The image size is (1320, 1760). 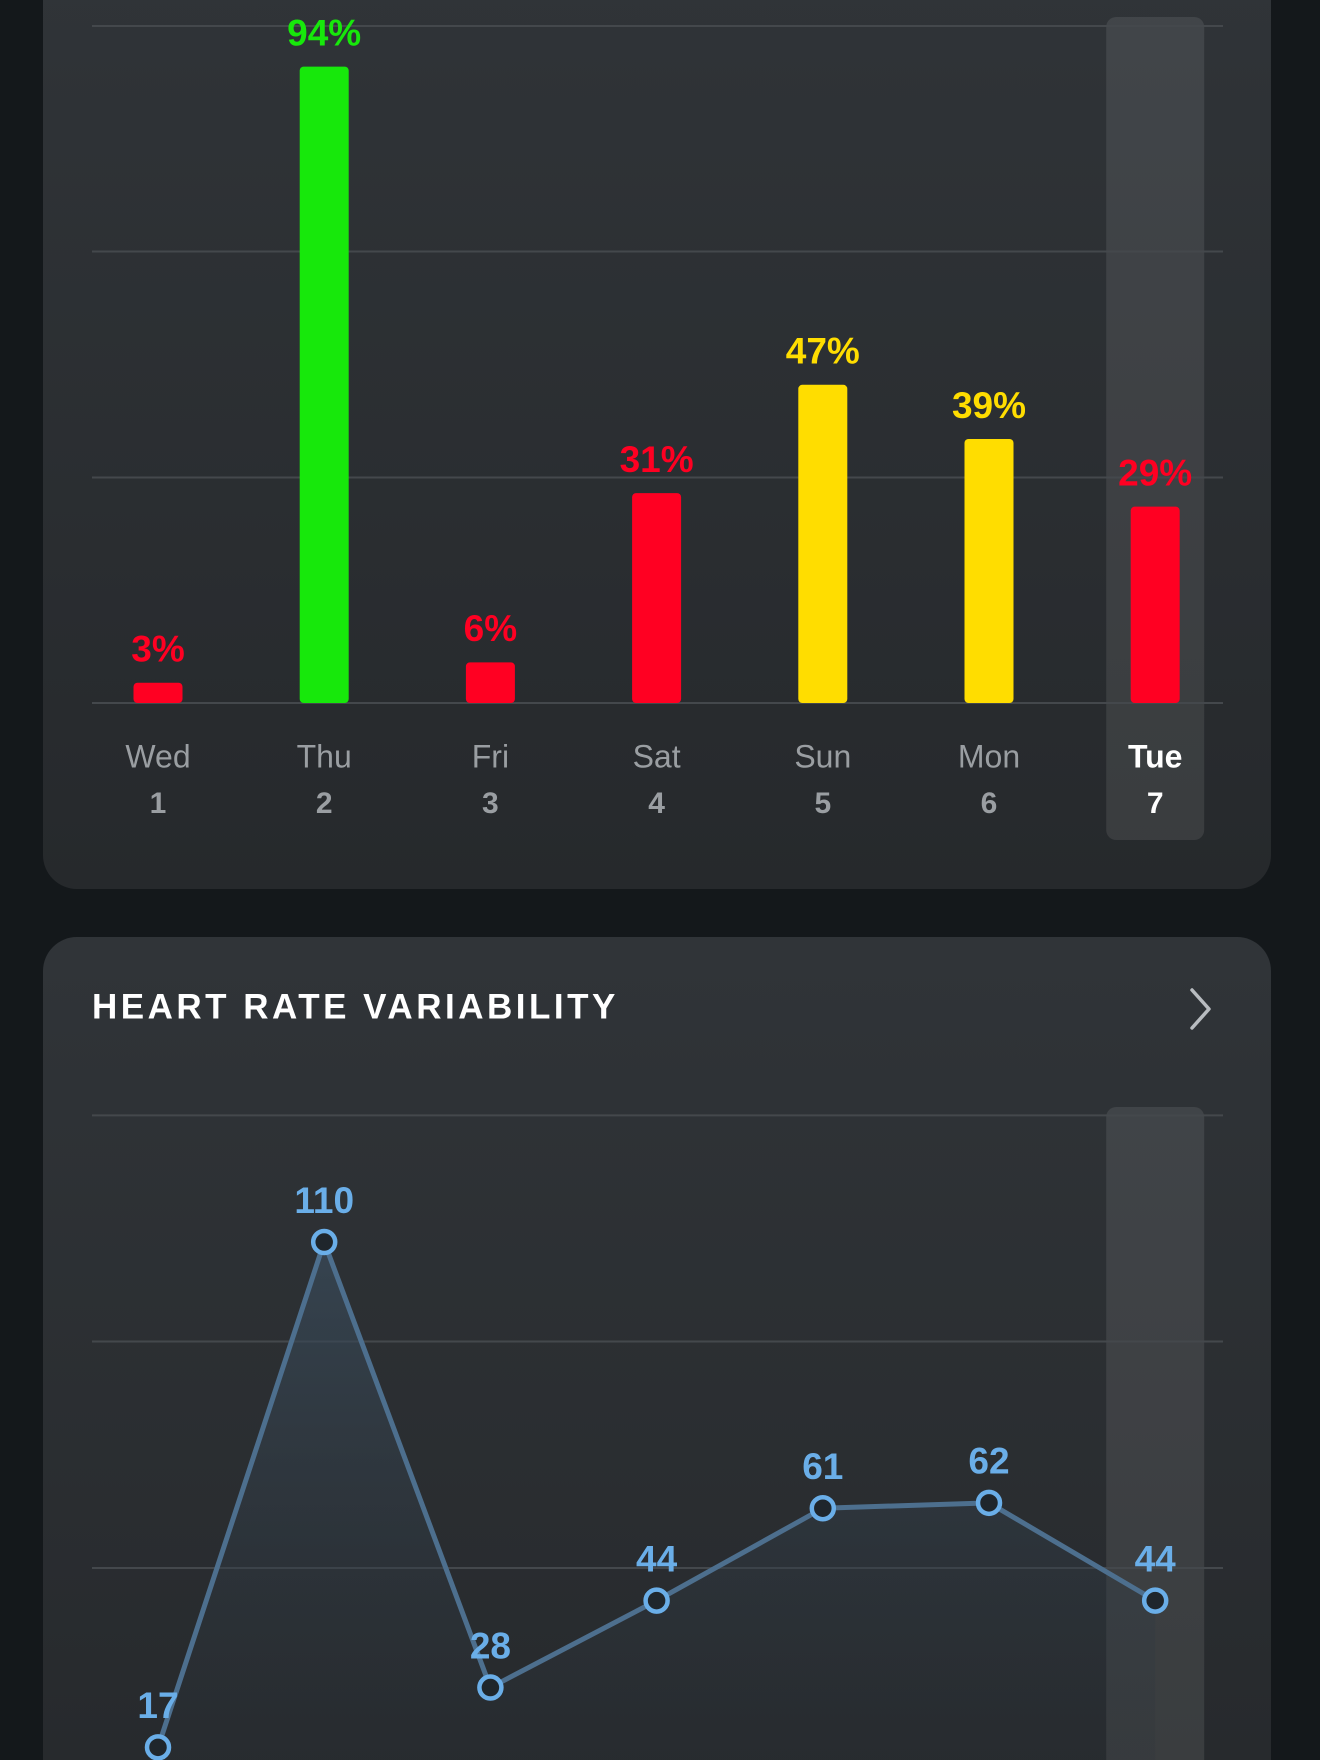 I want to click on value-label: 94%, so click(x=324, y=32).